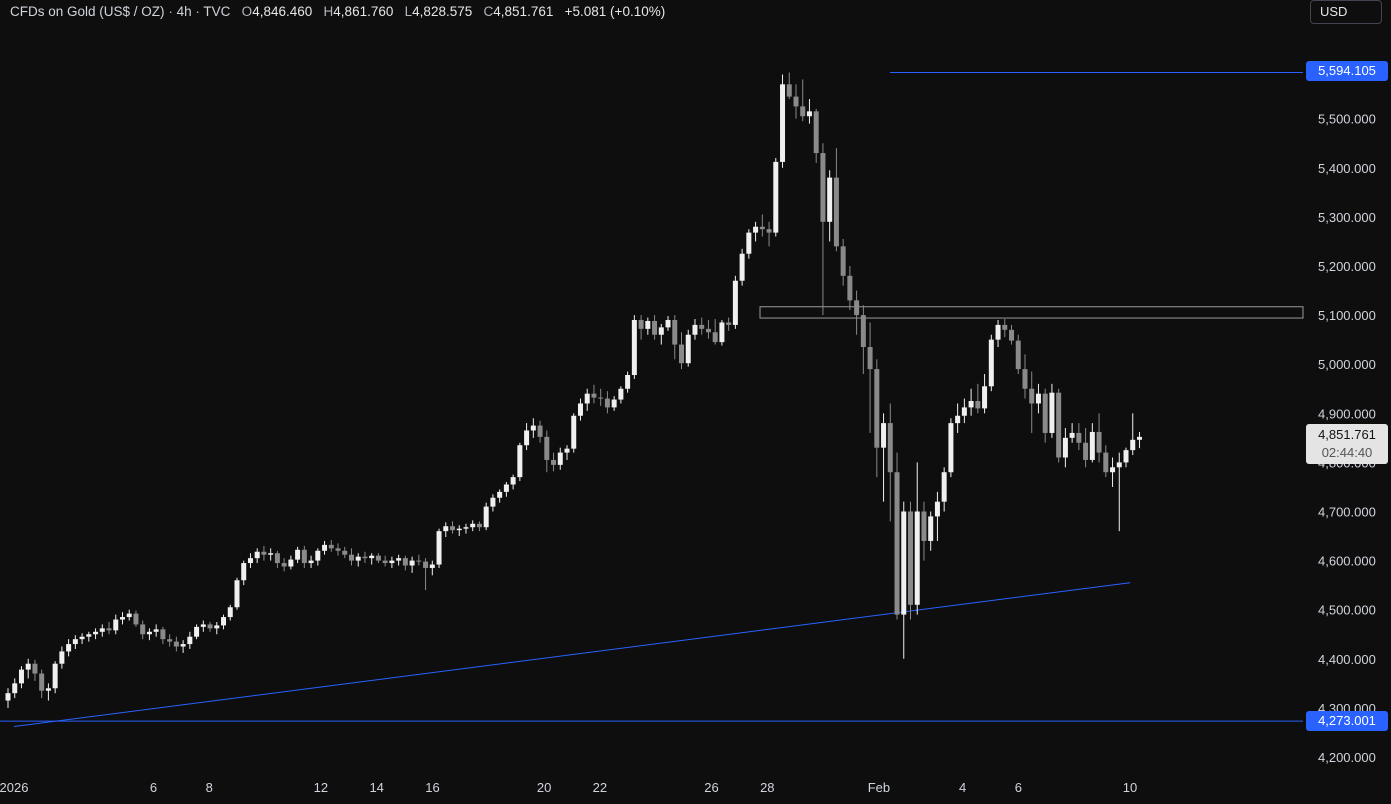 Image resolution: width=1391 pixels, height=804 pixels. I want to click on currency-button: USD, so click(1346, 12).